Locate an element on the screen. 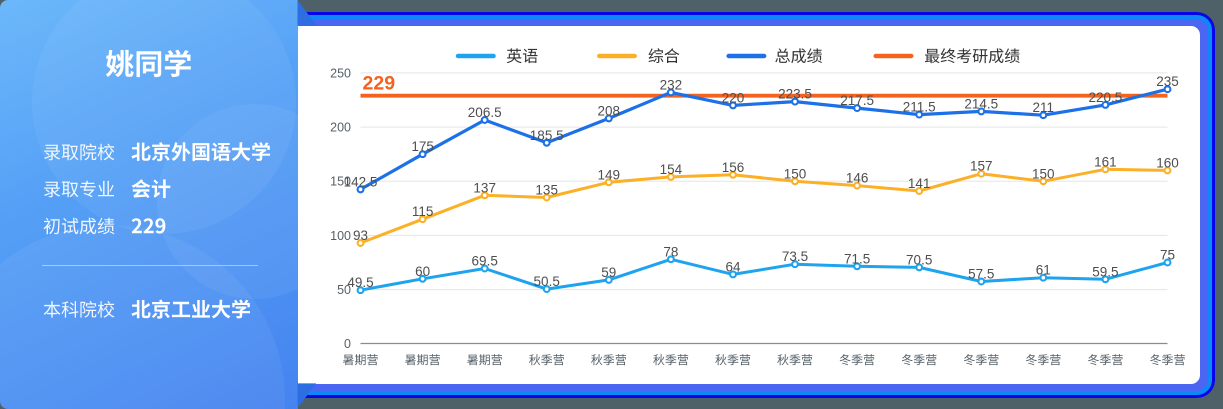  svg-text: 142.5 is located at coordinates (361, 181).